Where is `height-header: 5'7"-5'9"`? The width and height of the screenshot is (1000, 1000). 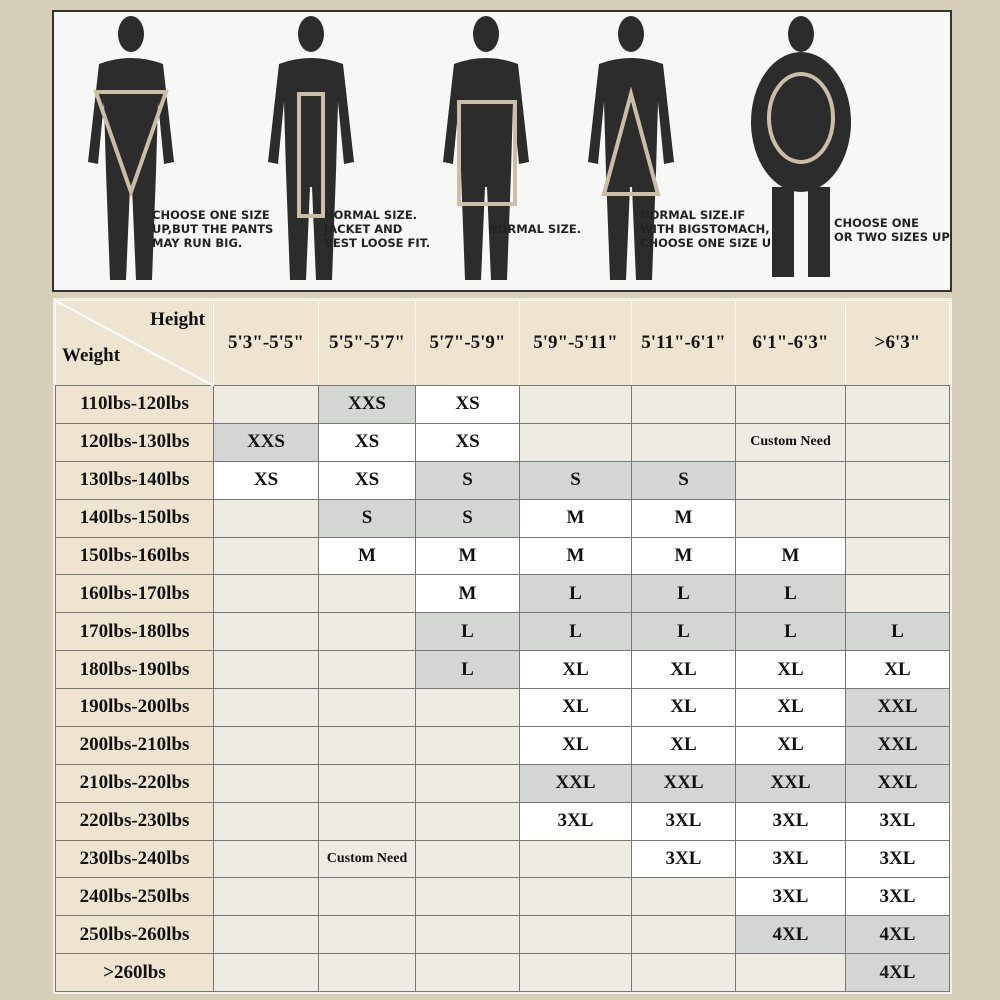 height-header: 5'7"-5'9" is located at coordinates (467, 343).